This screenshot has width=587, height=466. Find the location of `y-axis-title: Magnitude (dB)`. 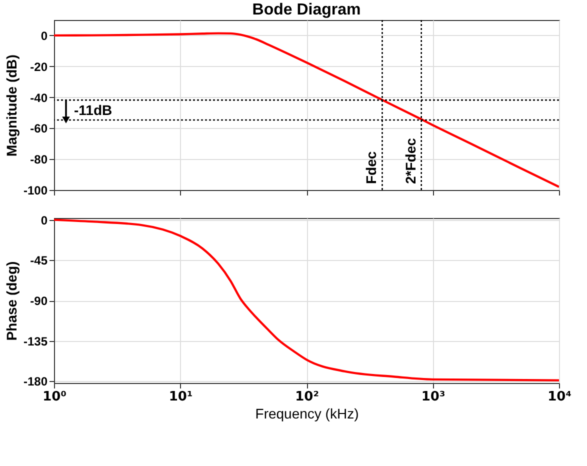

y-axis-title: Magnitude (dB) is located at coordinates (11, 105).